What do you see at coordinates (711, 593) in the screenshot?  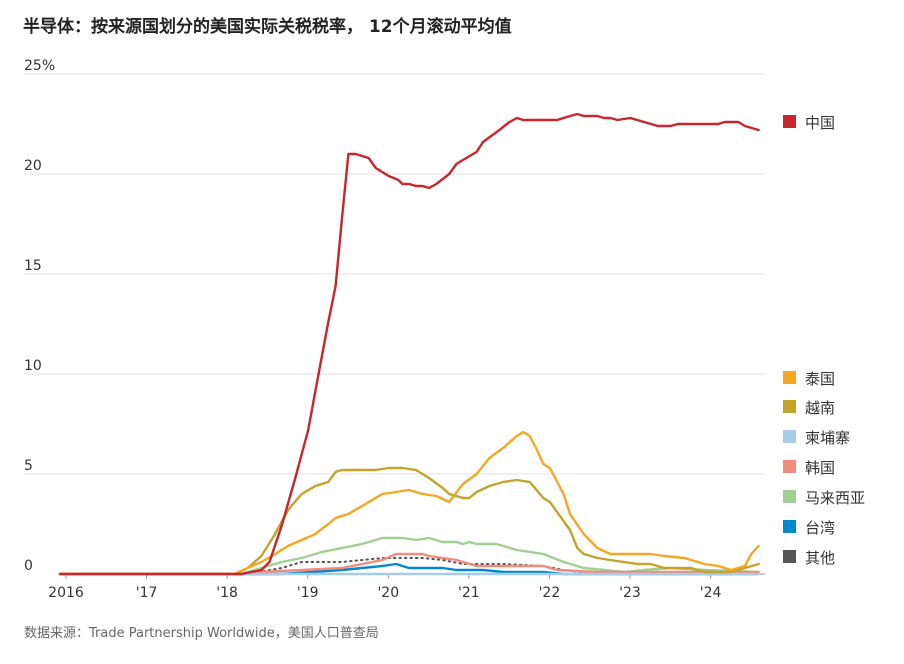 I see `x-tick-label: '24` at bounding box center [711, 593].